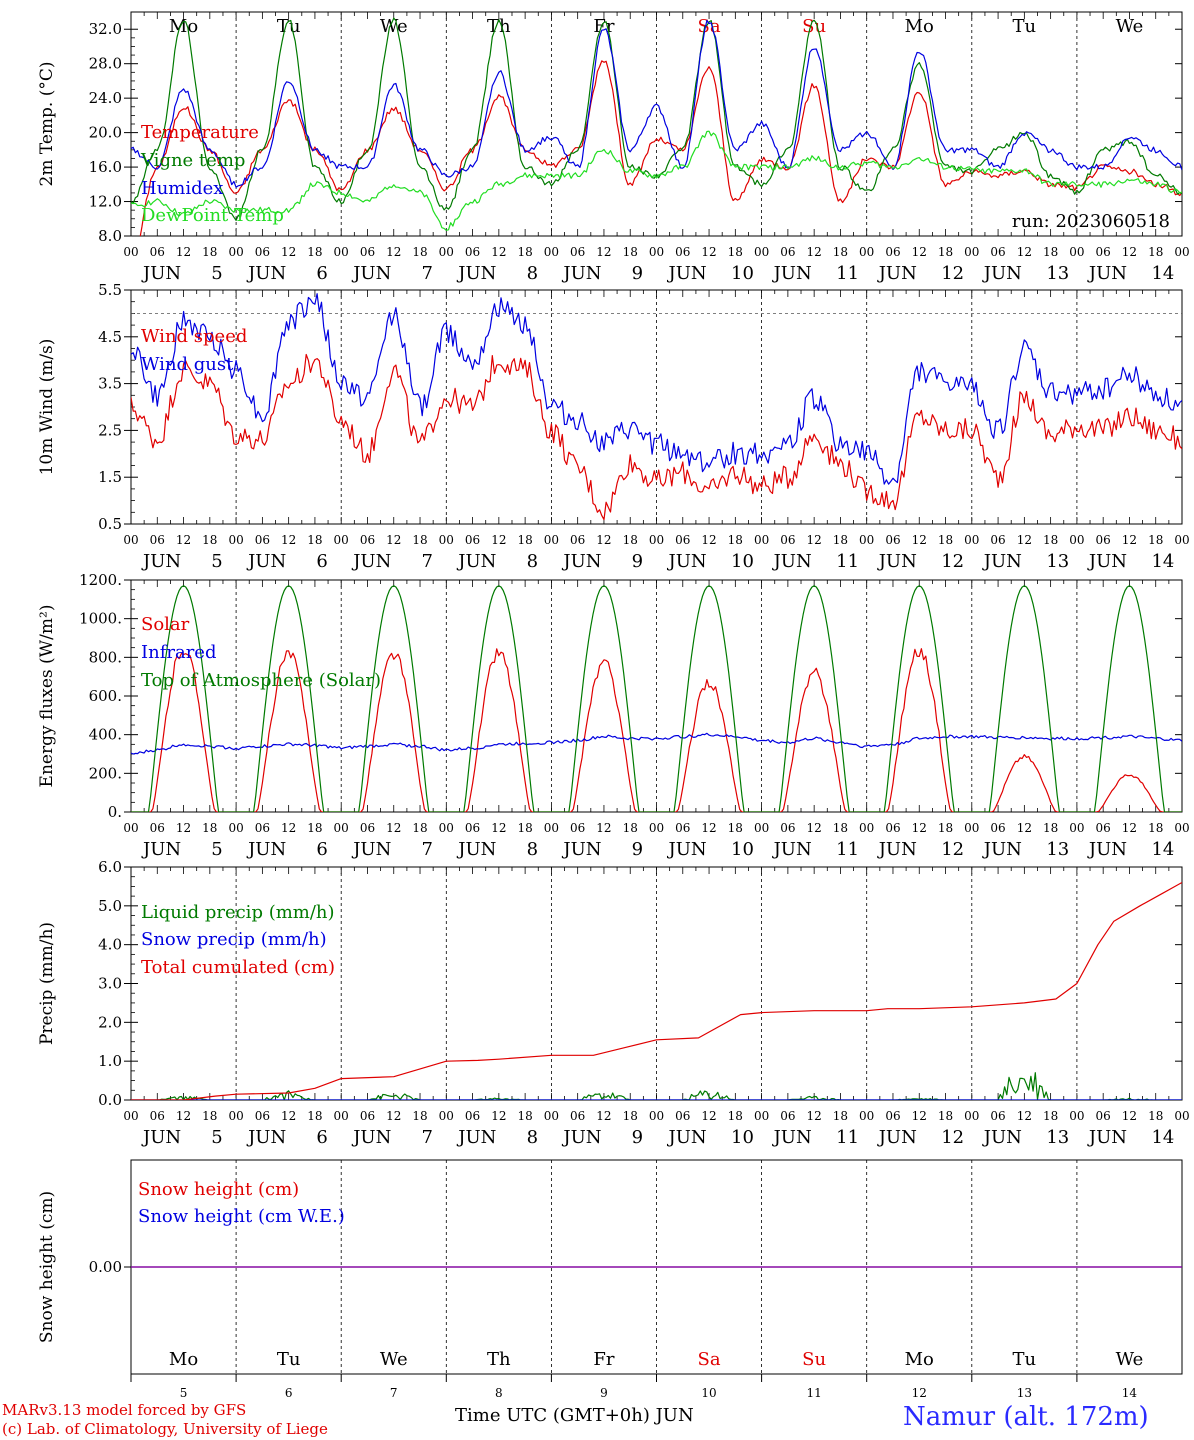 This screenshot has width=1194, height=1440. I want to click on y-tick-label: 4.5, so click(110, 337).